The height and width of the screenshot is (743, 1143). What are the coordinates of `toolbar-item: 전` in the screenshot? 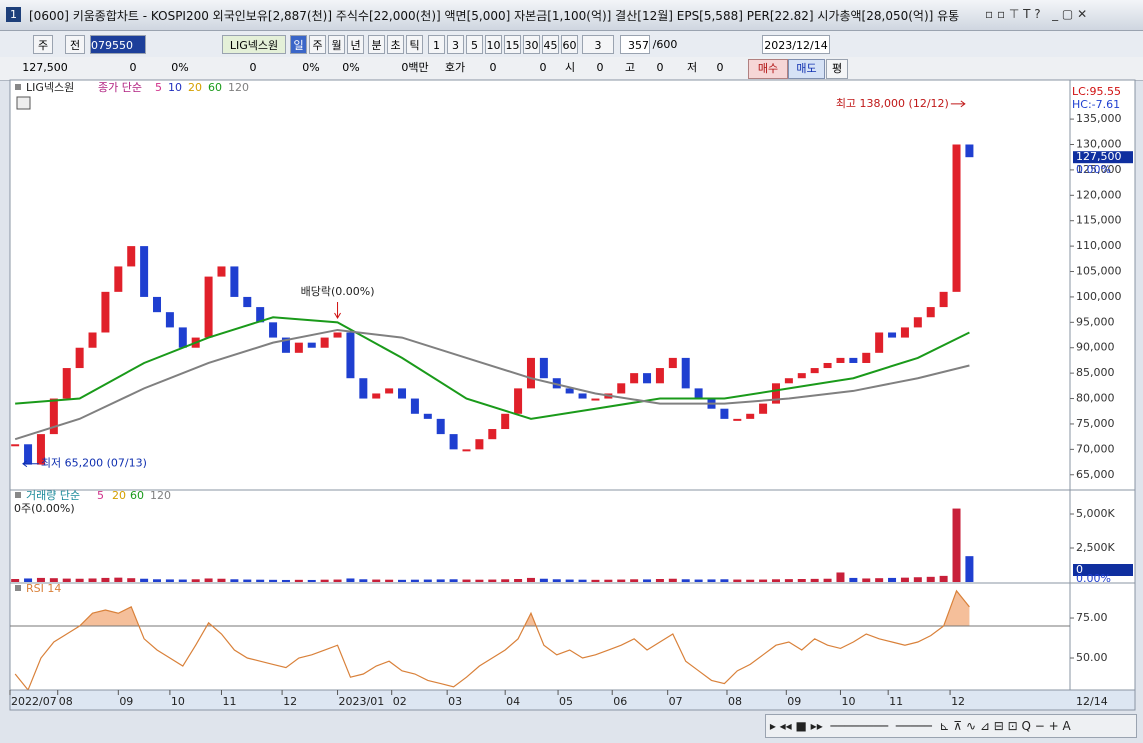 It's located at (75, 44).